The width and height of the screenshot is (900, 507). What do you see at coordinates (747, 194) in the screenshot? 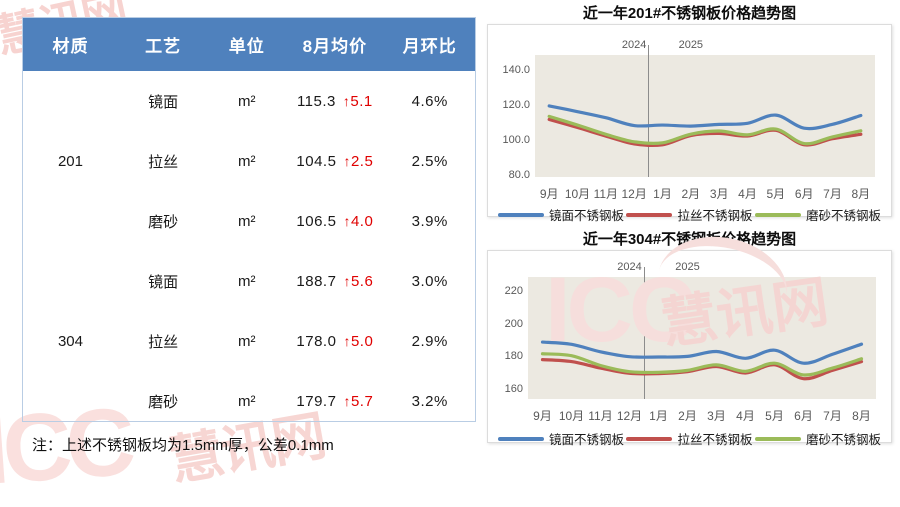
I see `x-tick-label: 4月` at bounding box center [747, 194].